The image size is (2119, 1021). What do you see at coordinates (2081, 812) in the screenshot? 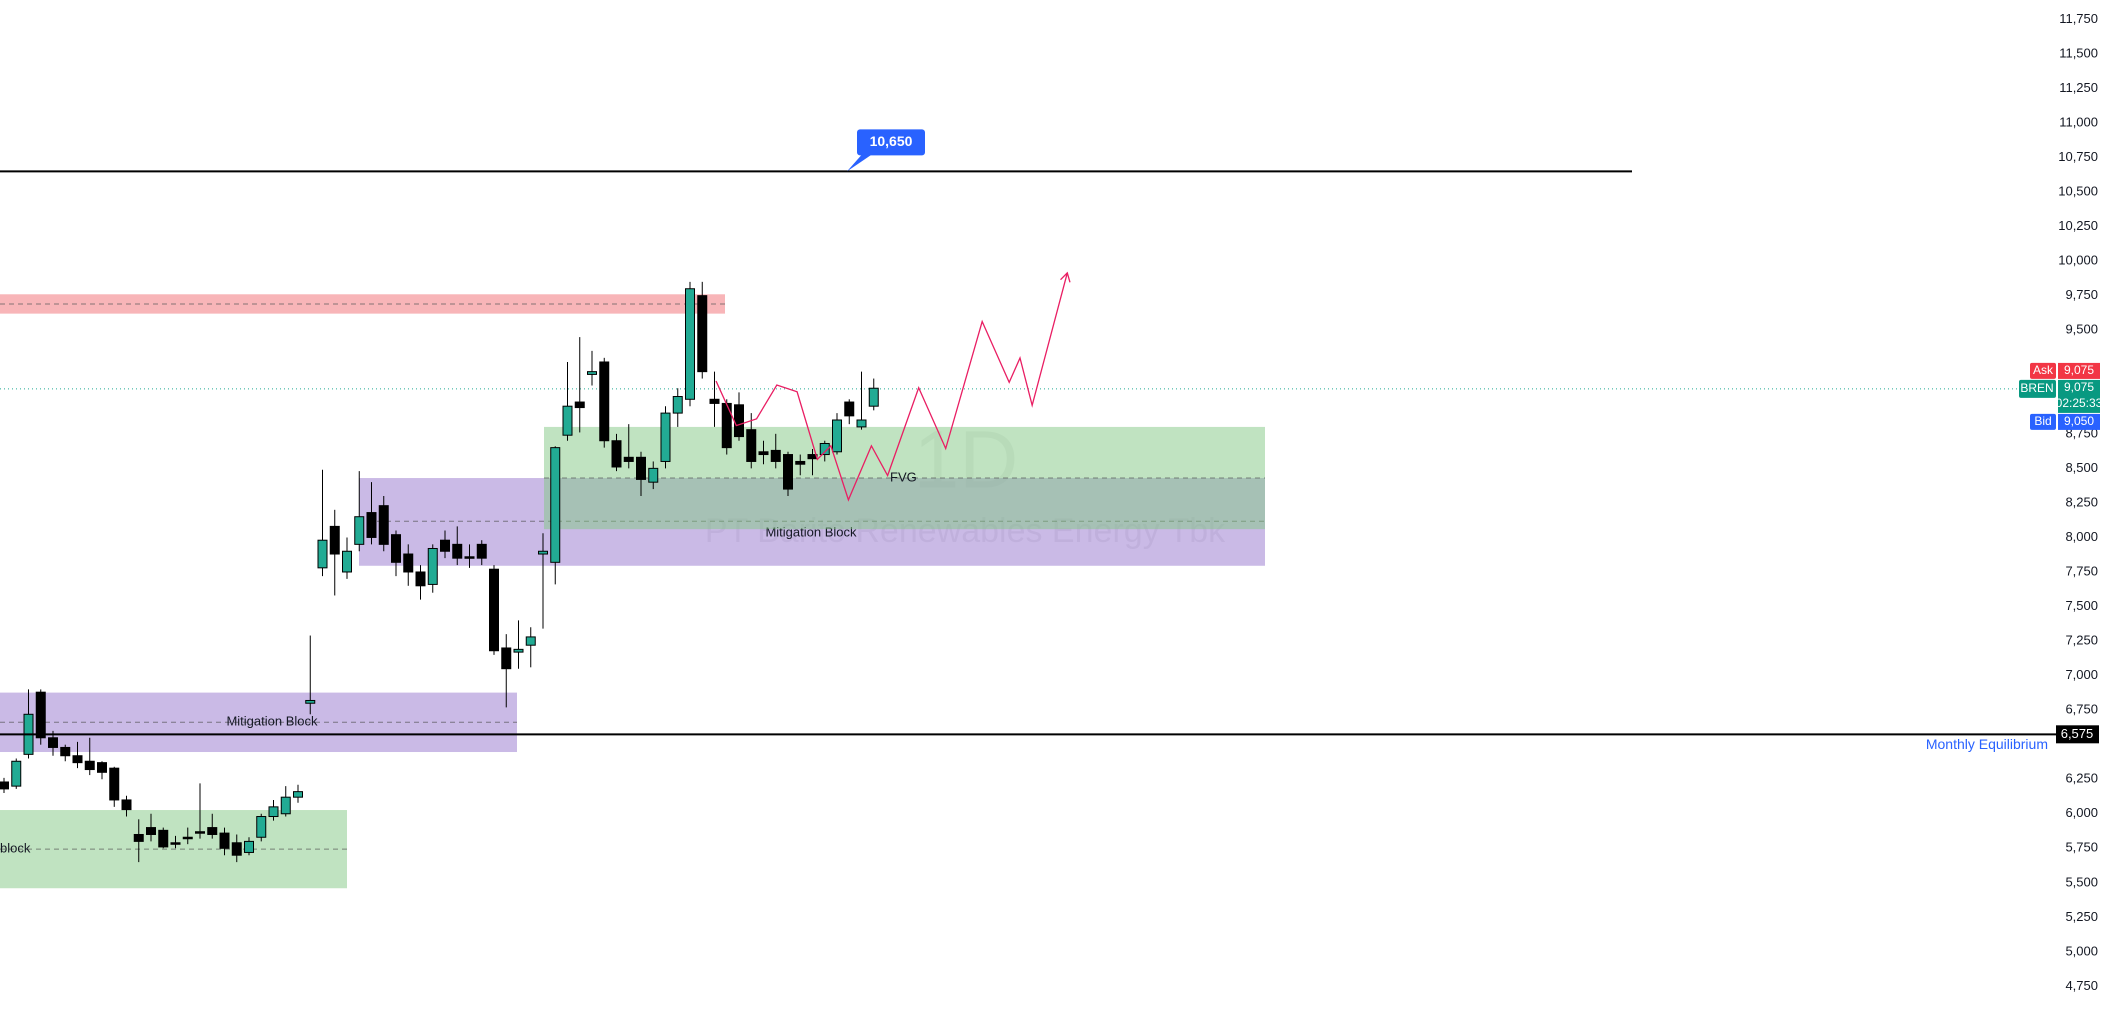
I see `y-tick-label: 6,000` at bounding box center [2081, 812].